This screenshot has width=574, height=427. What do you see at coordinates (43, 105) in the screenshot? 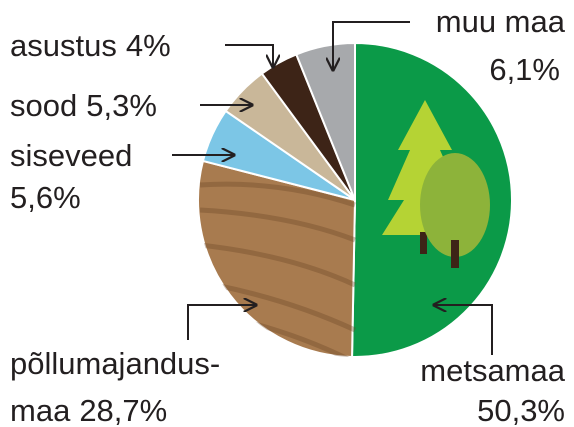
I see `category-label: sood` at bounding box center [43, 105].